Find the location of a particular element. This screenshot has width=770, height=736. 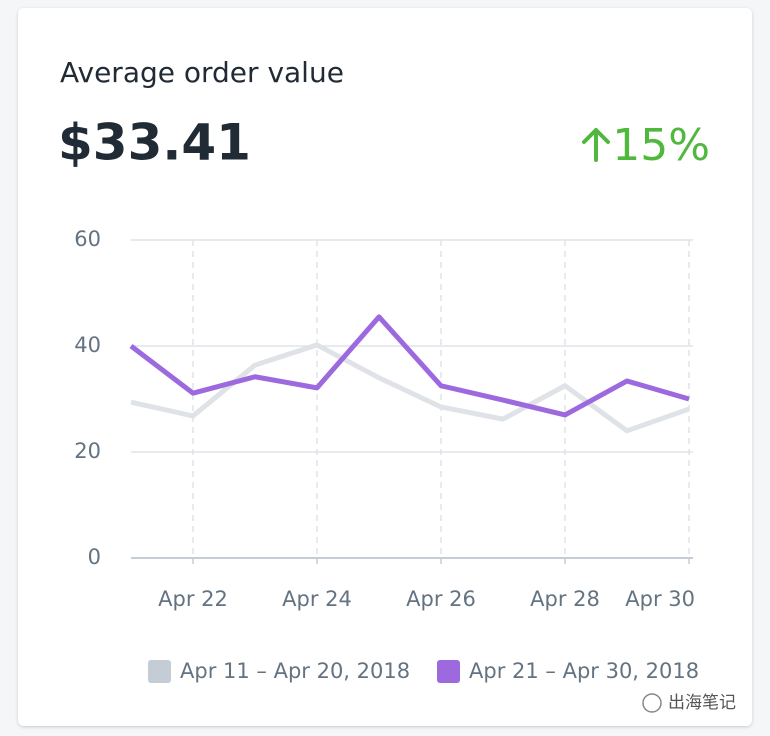

y-tick-label: 60 is located at coordinates (87, 239).